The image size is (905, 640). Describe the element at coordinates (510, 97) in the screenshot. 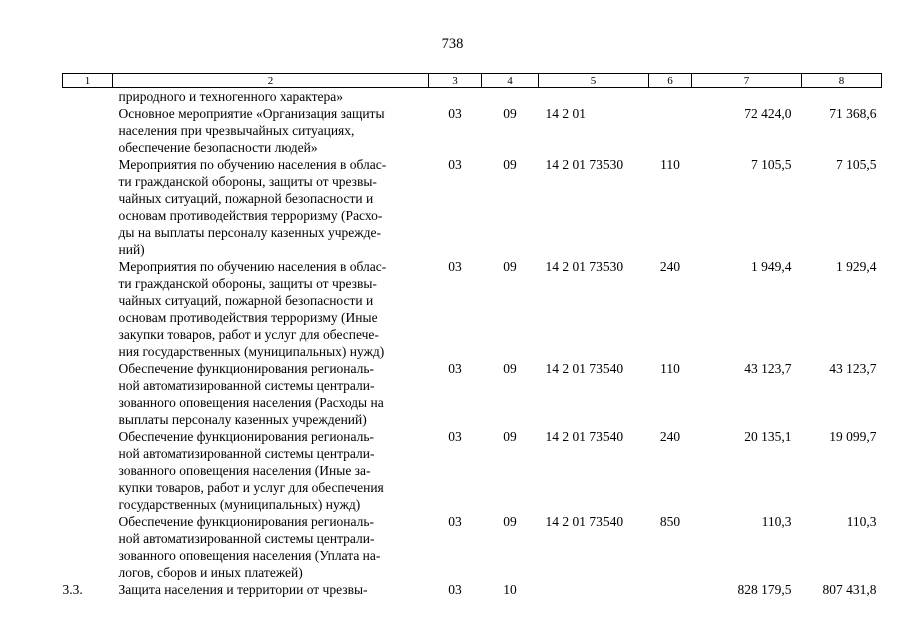

I see `cell-subsection-code` at that location.